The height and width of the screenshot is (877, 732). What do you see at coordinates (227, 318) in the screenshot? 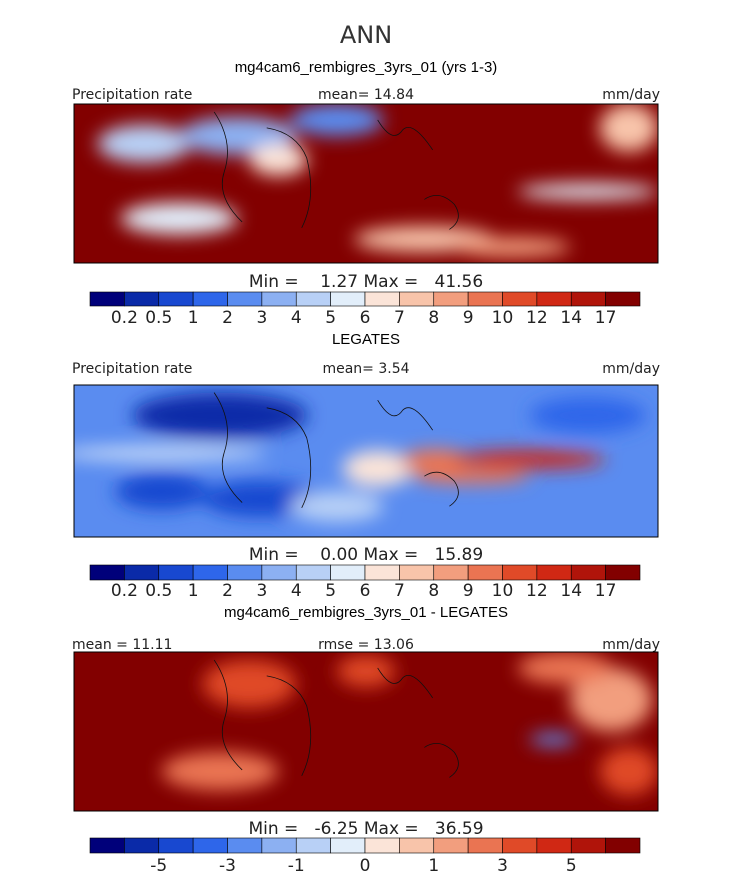
I see `colorbar-label: 2` at bounding box center [227, 318].